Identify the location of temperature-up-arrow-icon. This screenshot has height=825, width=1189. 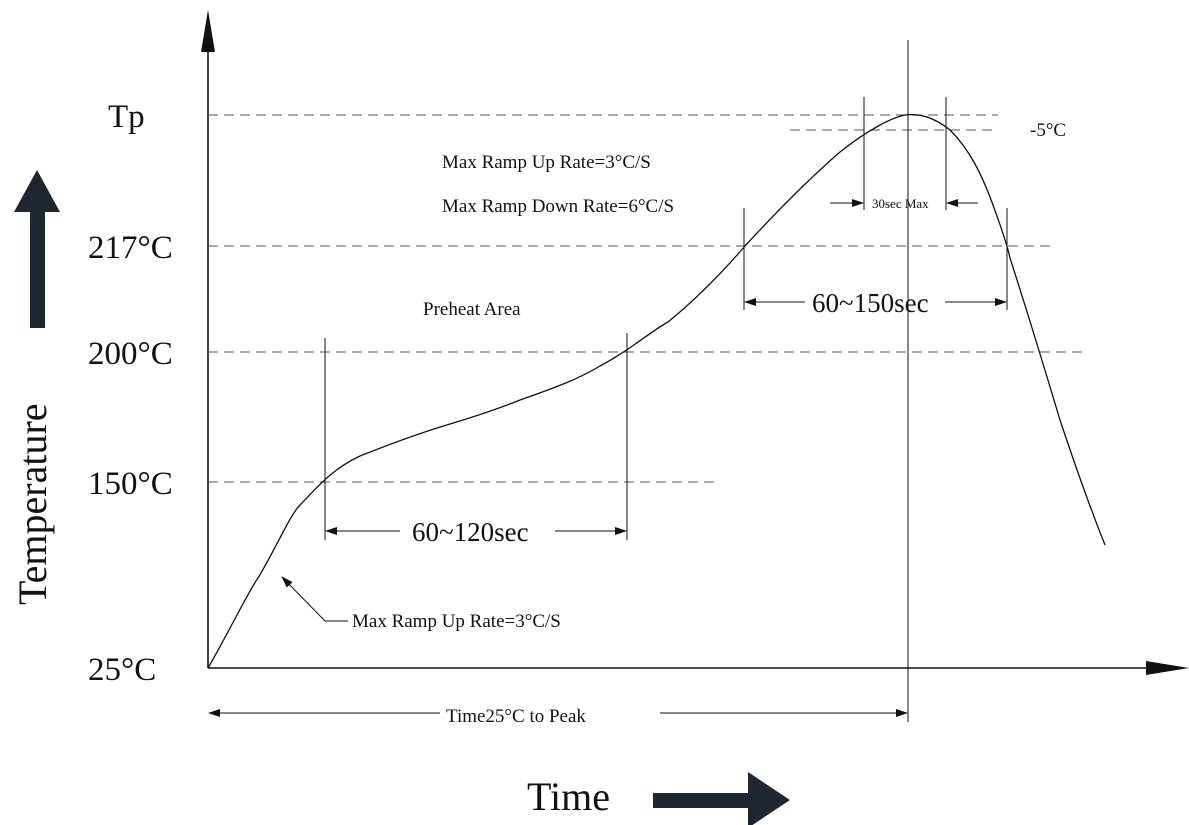
(37, 249).